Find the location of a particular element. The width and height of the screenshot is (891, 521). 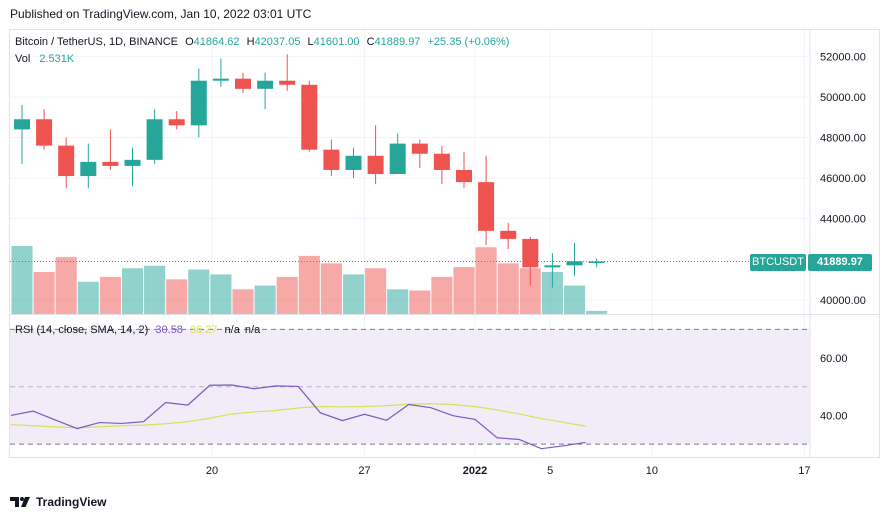

ohlc-close-label: C is located at coordinates (370, 42).